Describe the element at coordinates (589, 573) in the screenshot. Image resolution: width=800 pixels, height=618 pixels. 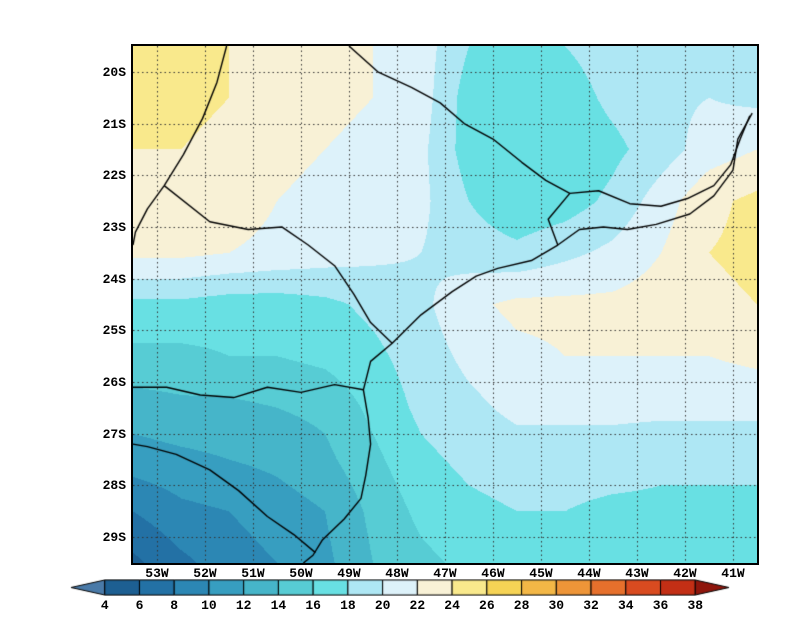
I see `lon-tick-label: 44W` at that location.